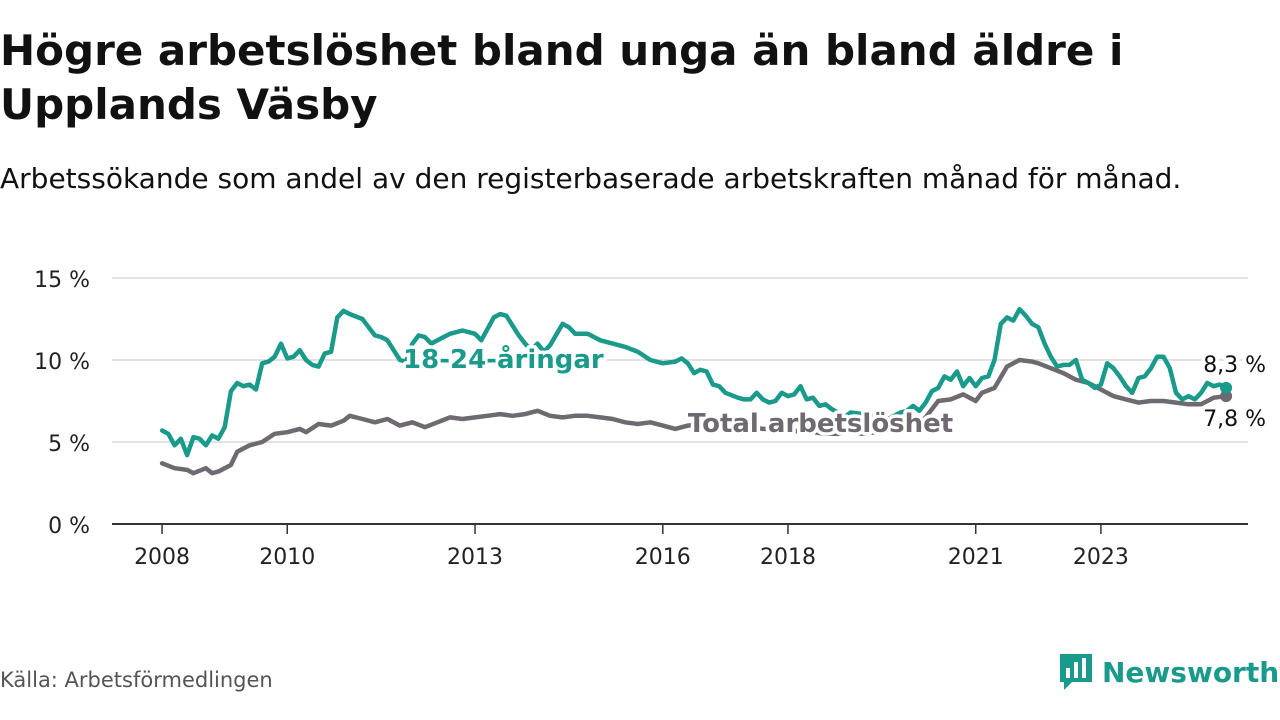 This screenshot has width=1280, height=720. What do you see at coordinates (1234, 365) in the screenshot?
I see `end-value-youth: 8,3 %` at bounding box center [1234, 365].